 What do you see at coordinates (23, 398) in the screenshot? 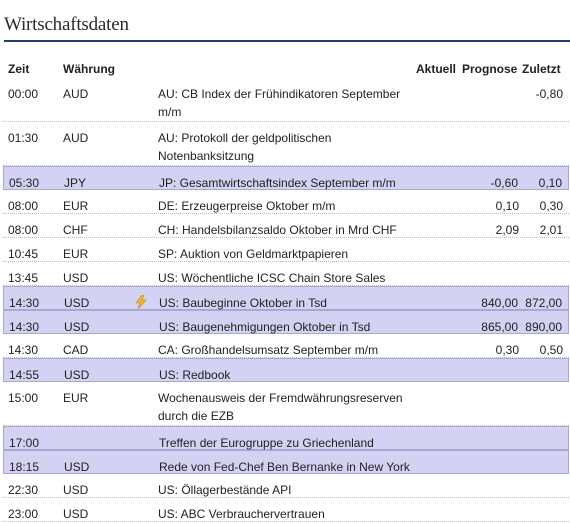
I see `cell-time: 15:00` at bounding box center [23, 398].